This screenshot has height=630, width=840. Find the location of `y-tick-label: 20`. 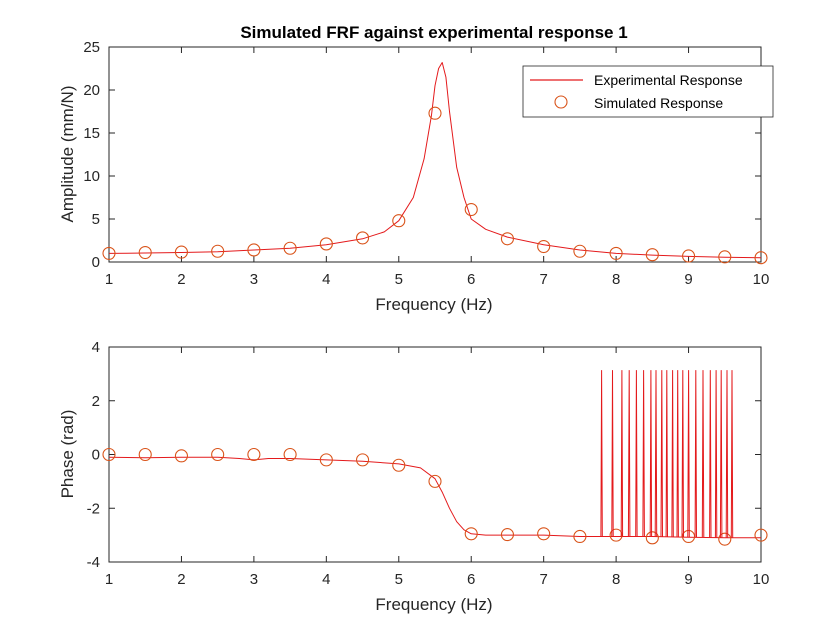

y-tick-label: 20 is located at coordinates (91, 90).